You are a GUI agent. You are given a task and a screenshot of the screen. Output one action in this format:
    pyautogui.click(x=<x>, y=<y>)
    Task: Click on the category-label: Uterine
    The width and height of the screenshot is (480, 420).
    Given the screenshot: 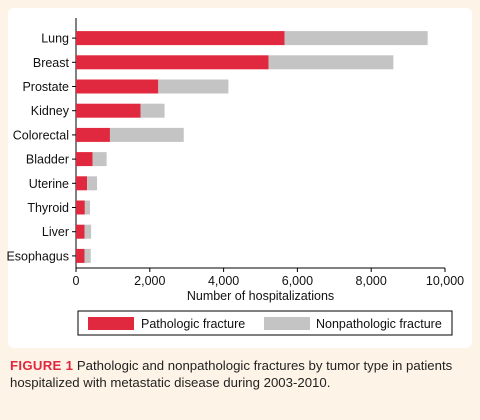 What is the action you would take?
    pyautogui.click(x=49, y=184)
    